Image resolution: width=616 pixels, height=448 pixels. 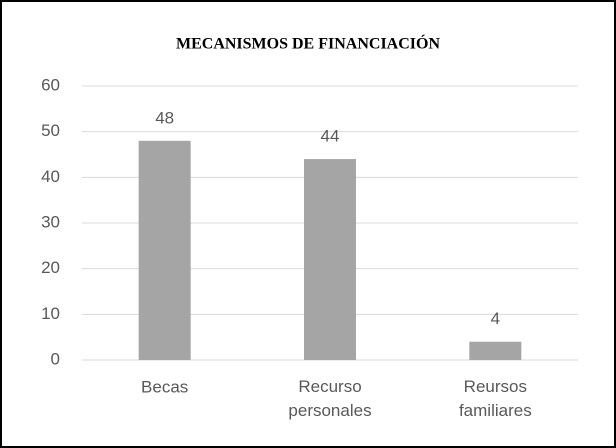 What do you see at coordinates (495, 318) in the screenshot?
I see `data-label: 4` at bounding box center [495, 318].